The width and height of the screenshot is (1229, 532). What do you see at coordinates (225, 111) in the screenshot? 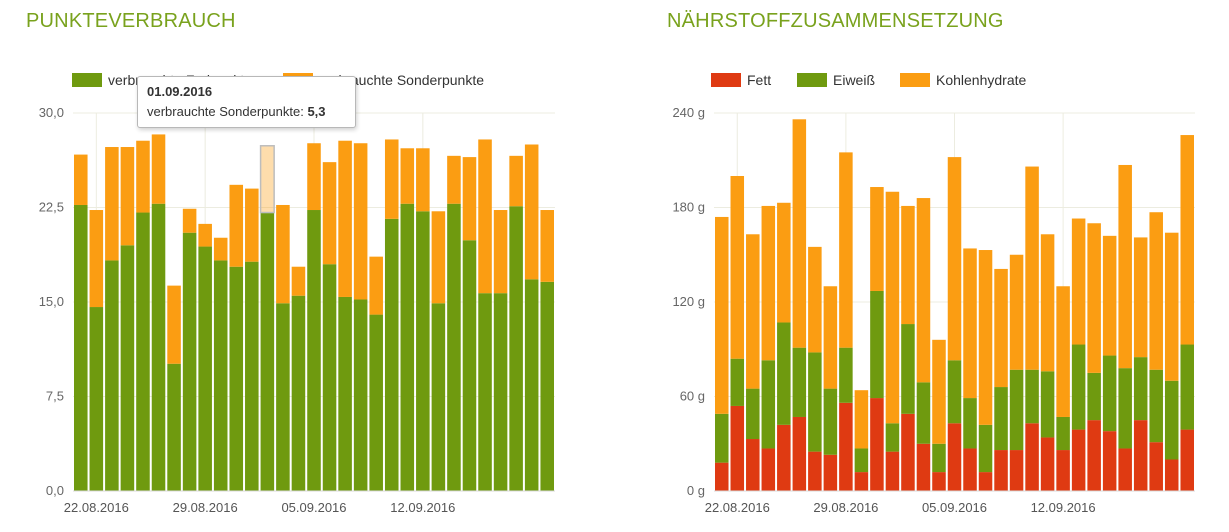
I see `tooltip-label: verbrauchte Sonderpunkte:` at bounding box center [225, 111].